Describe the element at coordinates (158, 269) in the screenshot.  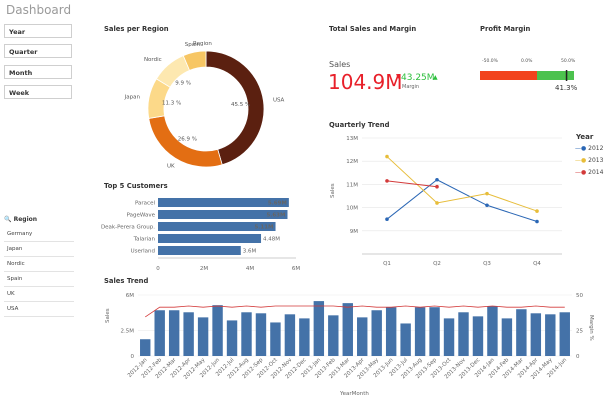
I see `tc-x-tick: 0` at that location.